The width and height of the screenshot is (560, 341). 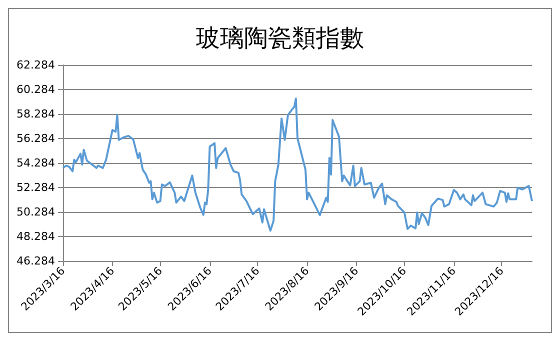 What do you see at coordinates (35, 114) in the screenshot?
I see `y-tick-label: 58.284` at bounding box center [35, 114].